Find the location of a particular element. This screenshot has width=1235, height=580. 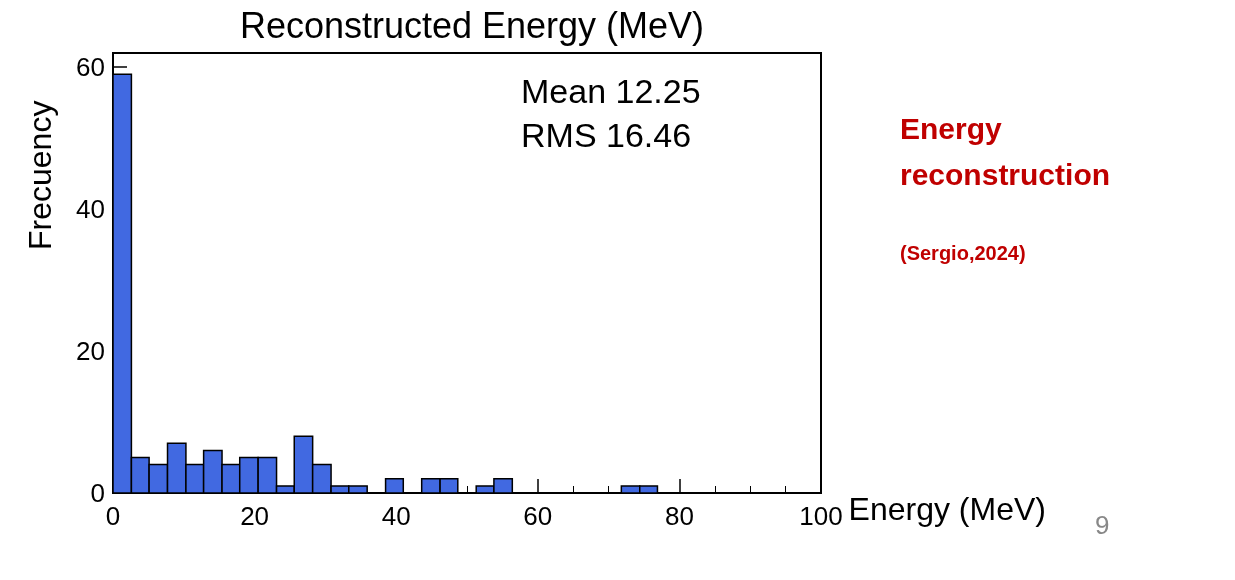

y-tick-label: 40 is located at coordinates (90, 209).